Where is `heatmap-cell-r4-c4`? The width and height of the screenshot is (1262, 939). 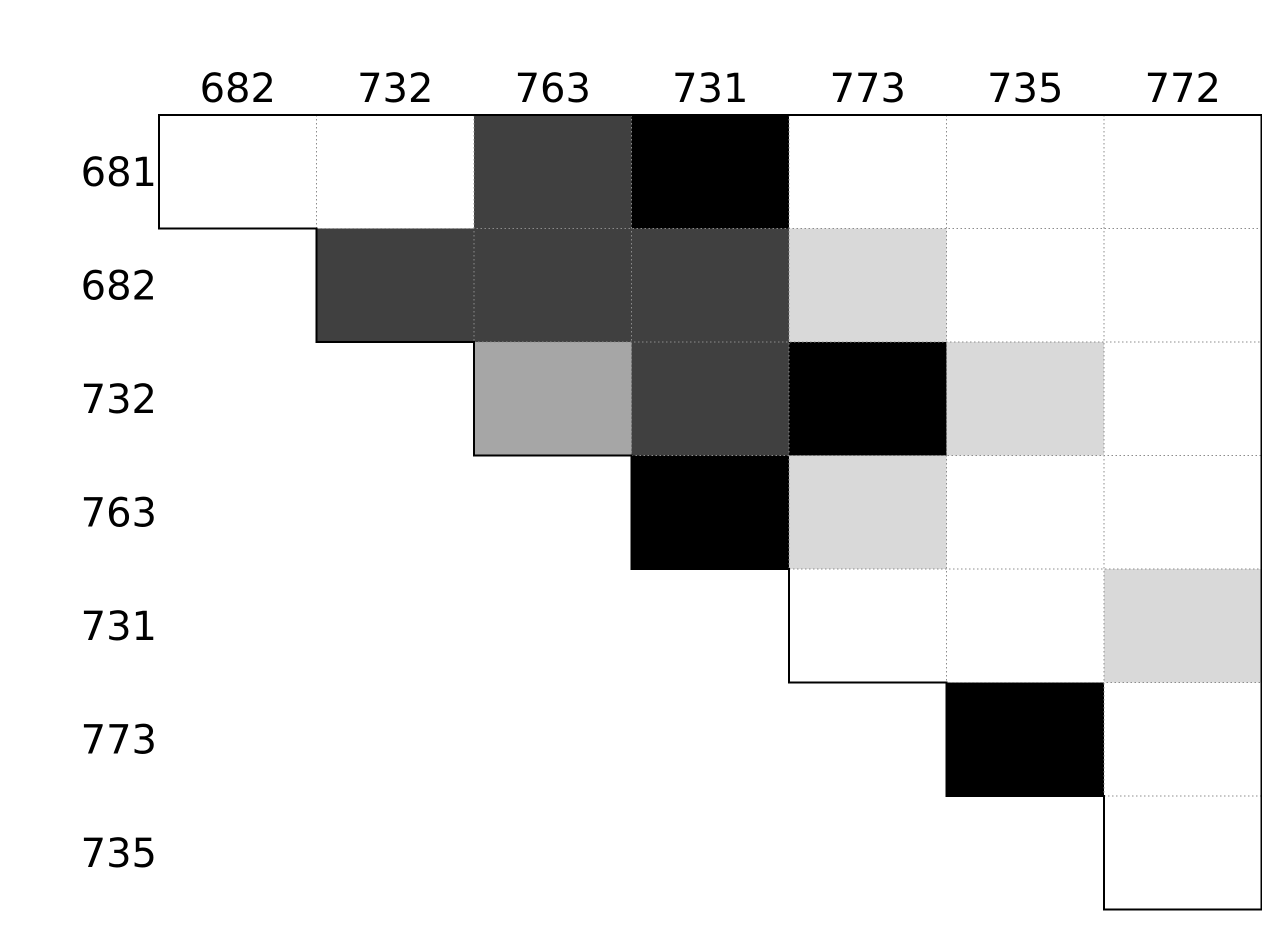 heatmap-cell-r4-c4 is located at coordinates (868, 626).